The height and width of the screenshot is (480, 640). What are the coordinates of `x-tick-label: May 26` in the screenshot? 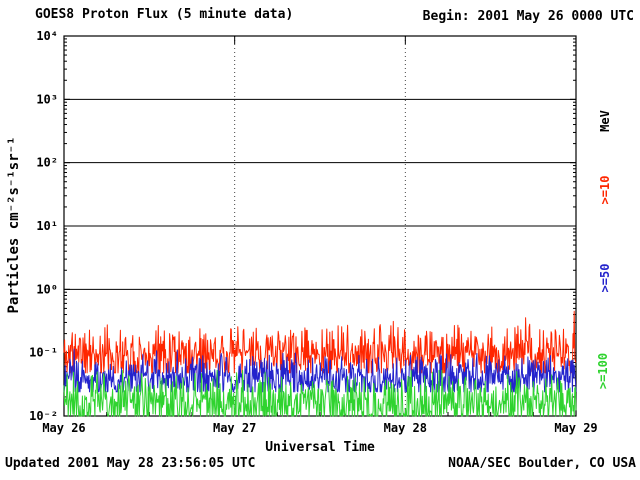 It's located at (63, 428).